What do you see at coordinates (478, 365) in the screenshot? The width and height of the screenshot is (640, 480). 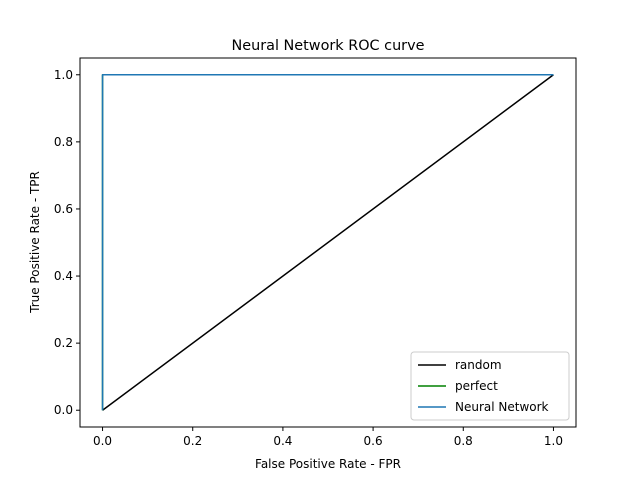 I see `legend-label-random: random` at bounding box center [478, 365].